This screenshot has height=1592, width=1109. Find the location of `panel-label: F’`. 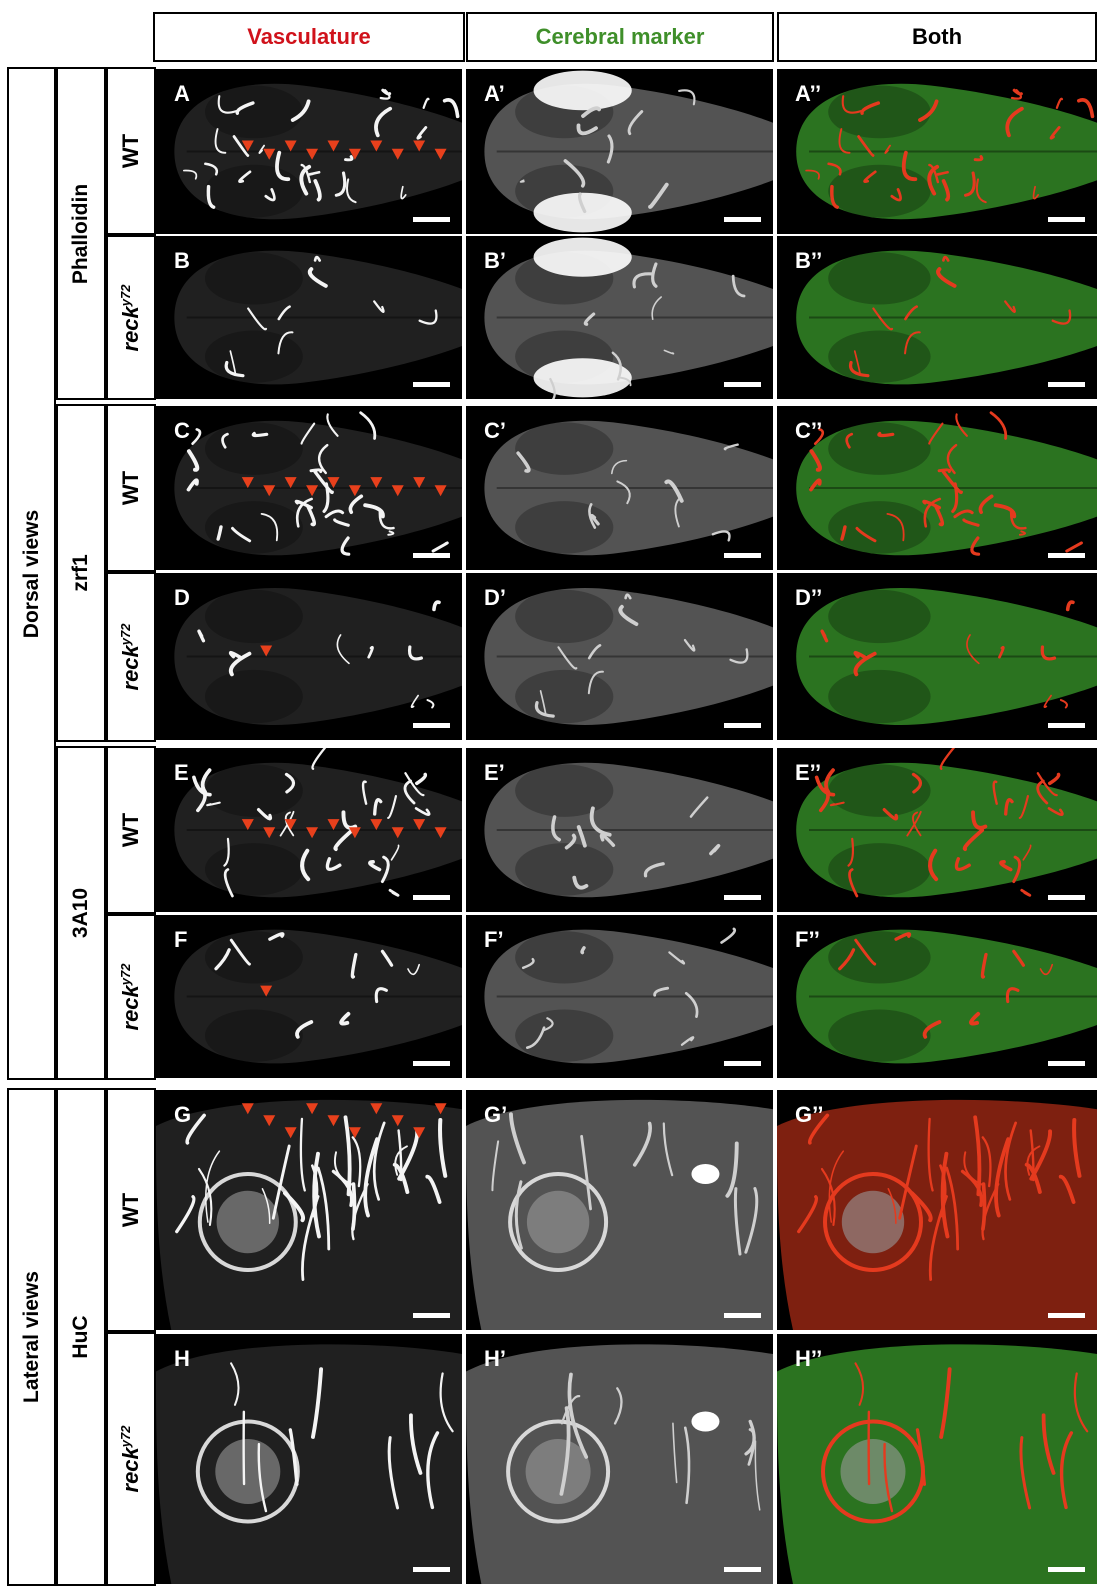

panel-label: F’ is located at coordinates (494, 939).